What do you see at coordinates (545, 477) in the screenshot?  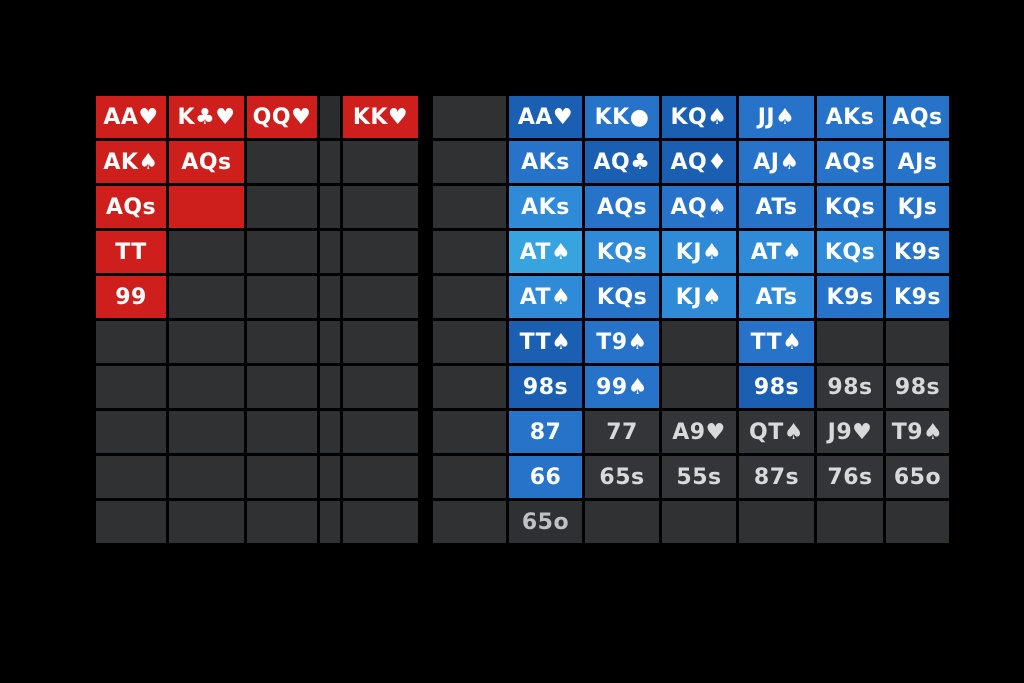 I see `right-cell-r8-c1: 66` at bounding box center [545, 477].